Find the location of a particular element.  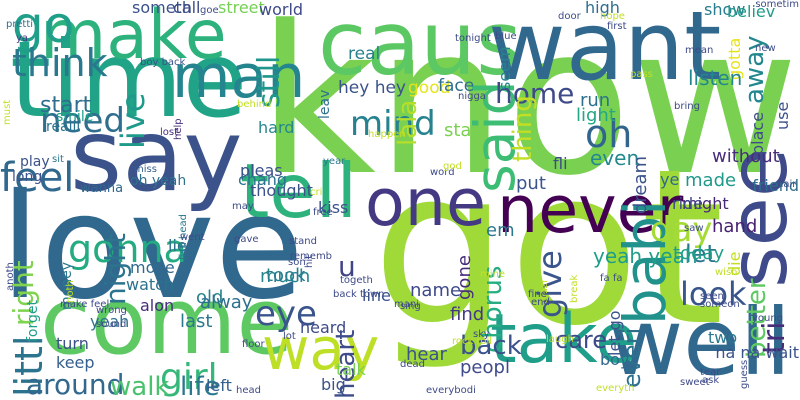

word-made: made is located at coordinates (711, 180).